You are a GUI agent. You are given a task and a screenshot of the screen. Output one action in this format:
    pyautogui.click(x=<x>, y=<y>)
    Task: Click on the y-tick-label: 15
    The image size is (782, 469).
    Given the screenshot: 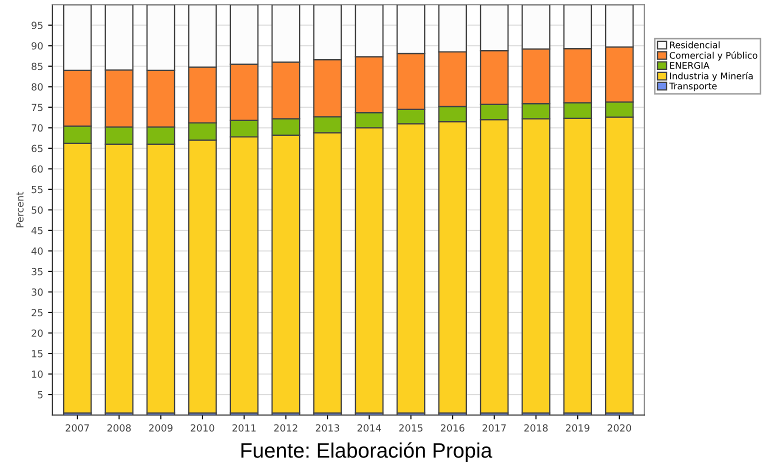 What is the action you would take?
    pyautogui.click(x=37, y=354)
    